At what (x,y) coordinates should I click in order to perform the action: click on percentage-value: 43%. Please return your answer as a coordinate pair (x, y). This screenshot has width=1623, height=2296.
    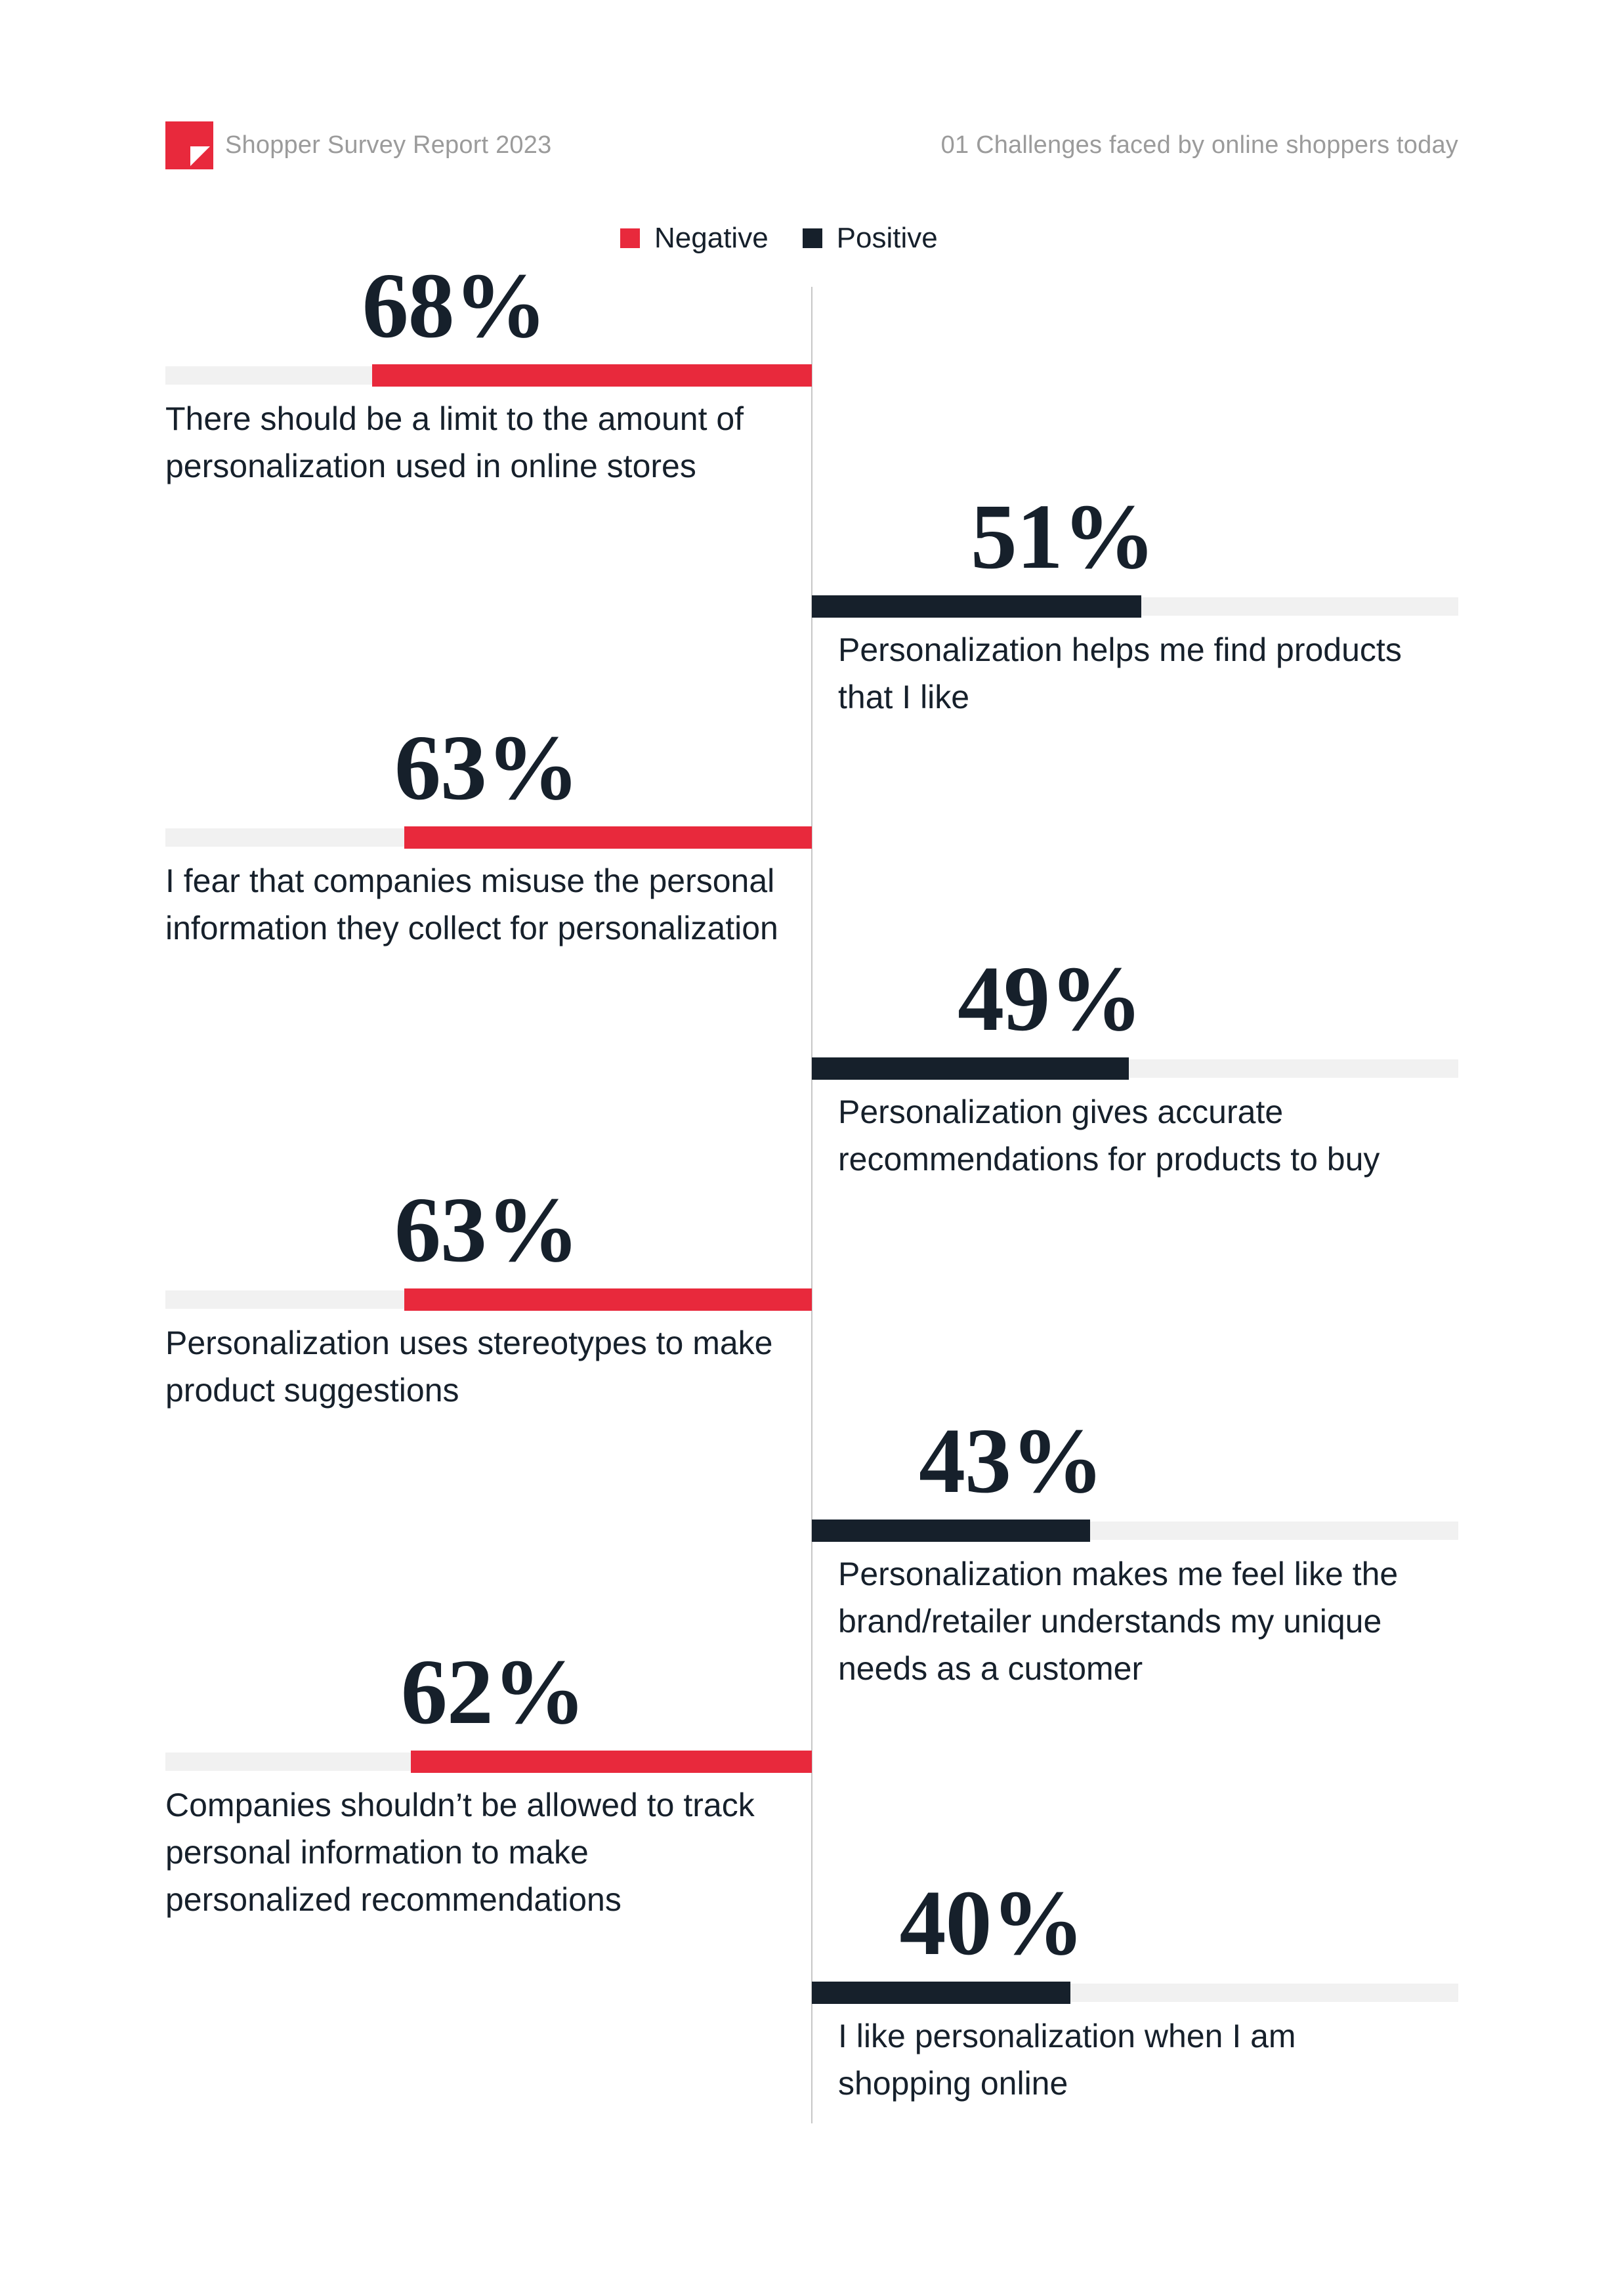
    Looking at the image, I should click on (1011, 1460).